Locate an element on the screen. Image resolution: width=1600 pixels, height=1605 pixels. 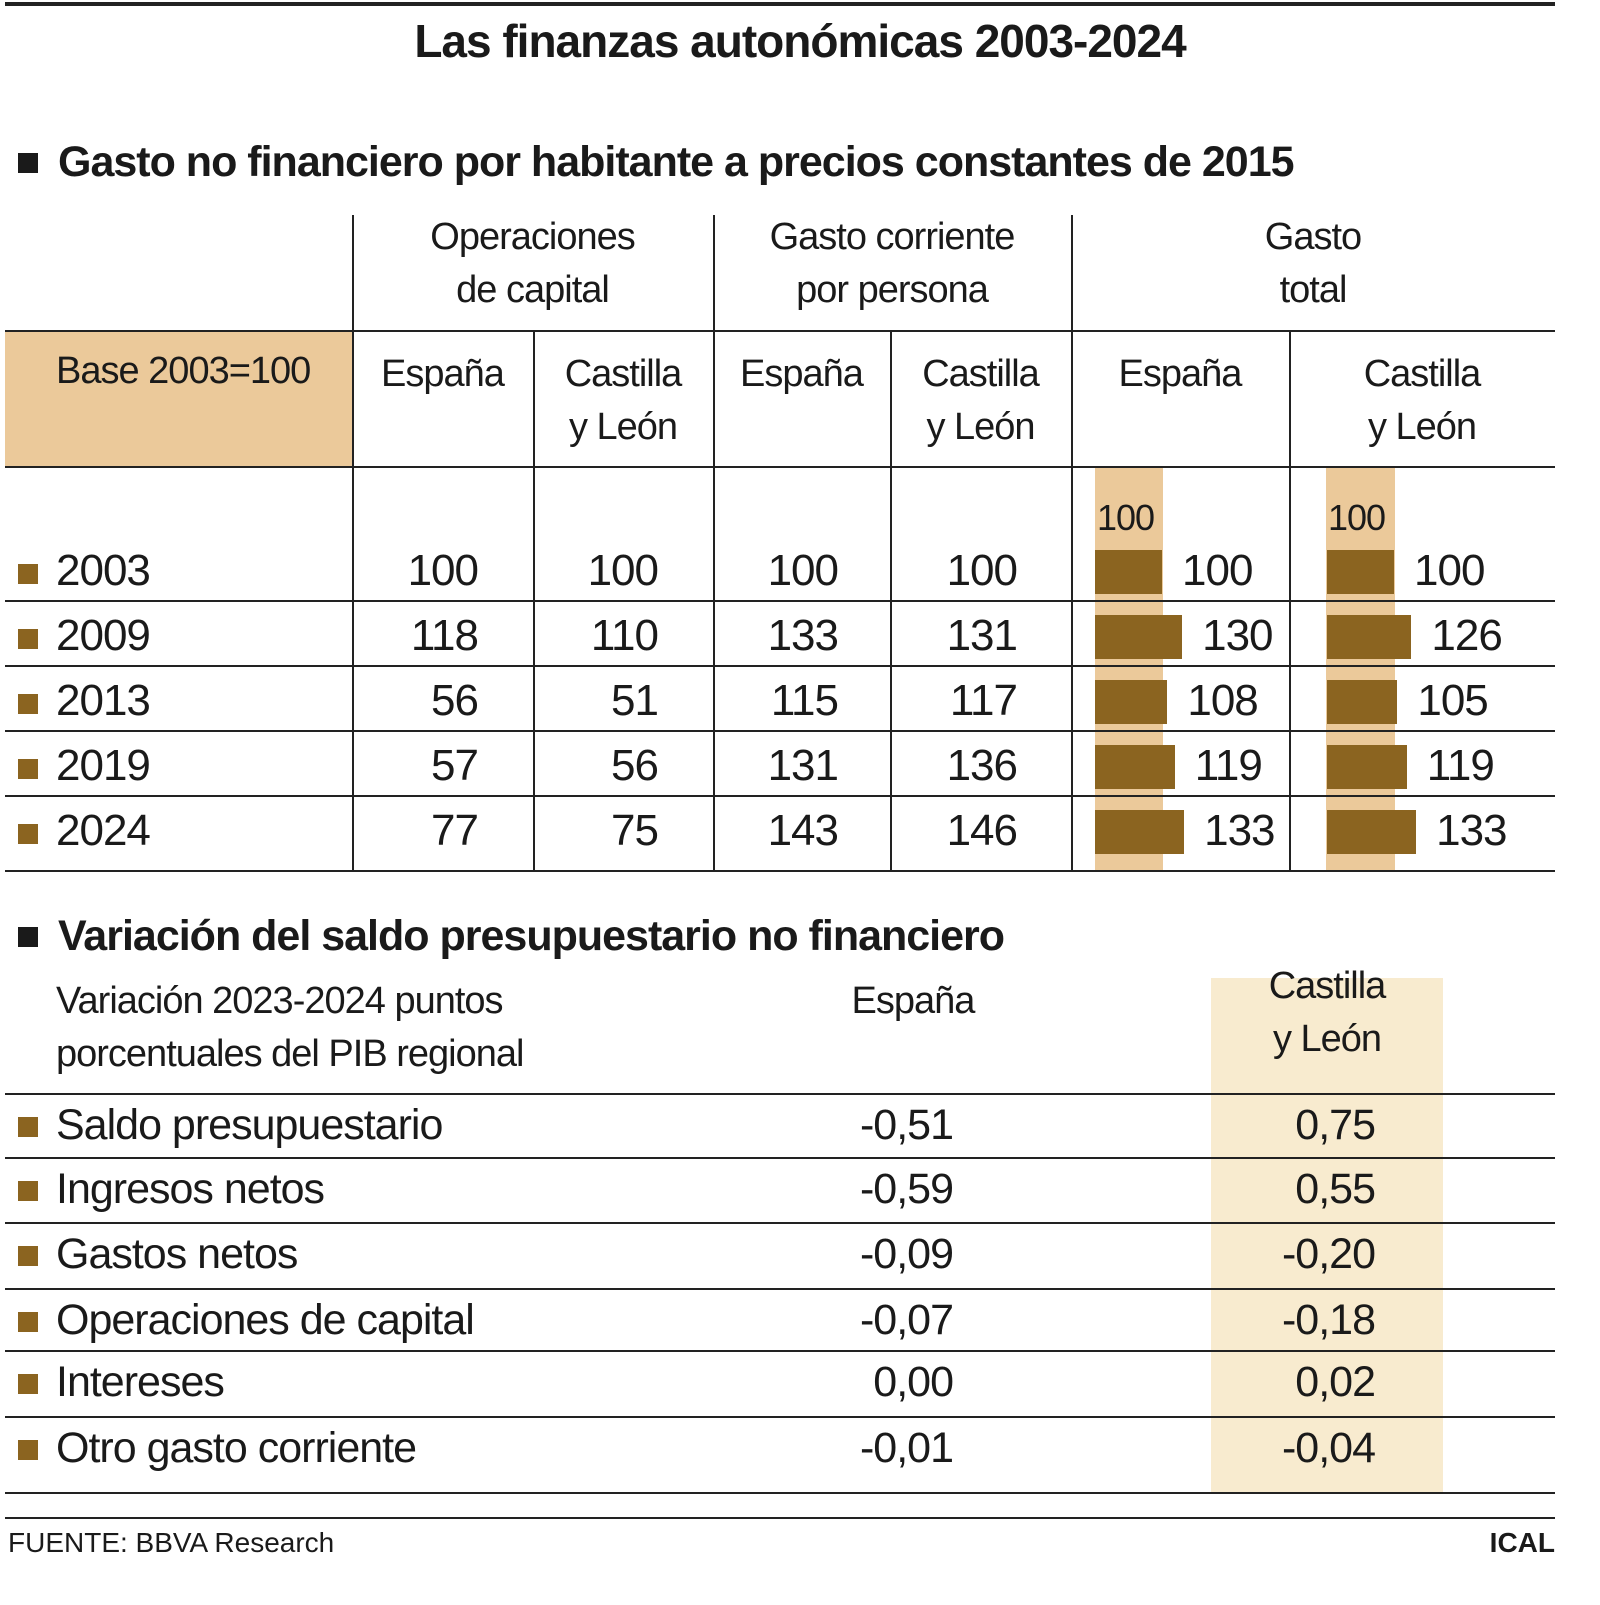
espana-value: -0,09 is located at coordinates (906, 1254).